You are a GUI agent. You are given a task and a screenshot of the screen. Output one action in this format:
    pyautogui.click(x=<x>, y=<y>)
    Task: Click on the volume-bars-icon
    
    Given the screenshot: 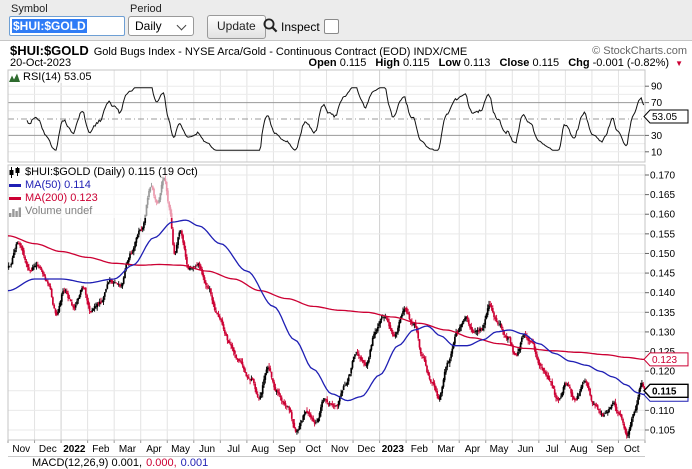 What is the action you would take?
    pyautogui.click(x=15, y=212)
    